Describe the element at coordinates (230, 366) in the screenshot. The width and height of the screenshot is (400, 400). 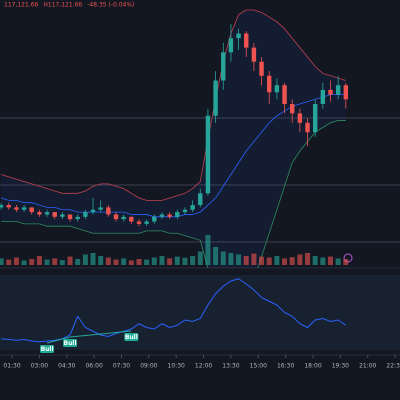
I see `x-tick-label: 13:30` at that location.